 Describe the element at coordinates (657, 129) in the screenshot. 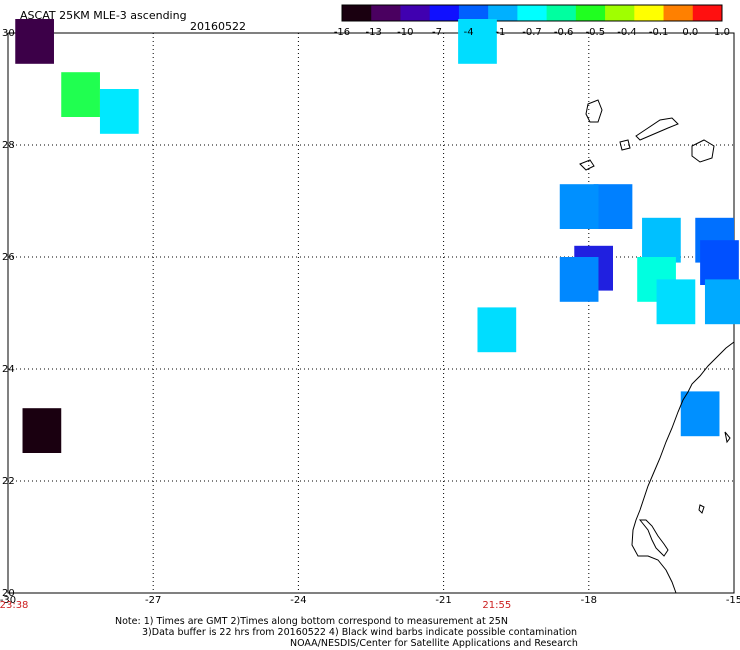

I see `tenerife-island` at that location.